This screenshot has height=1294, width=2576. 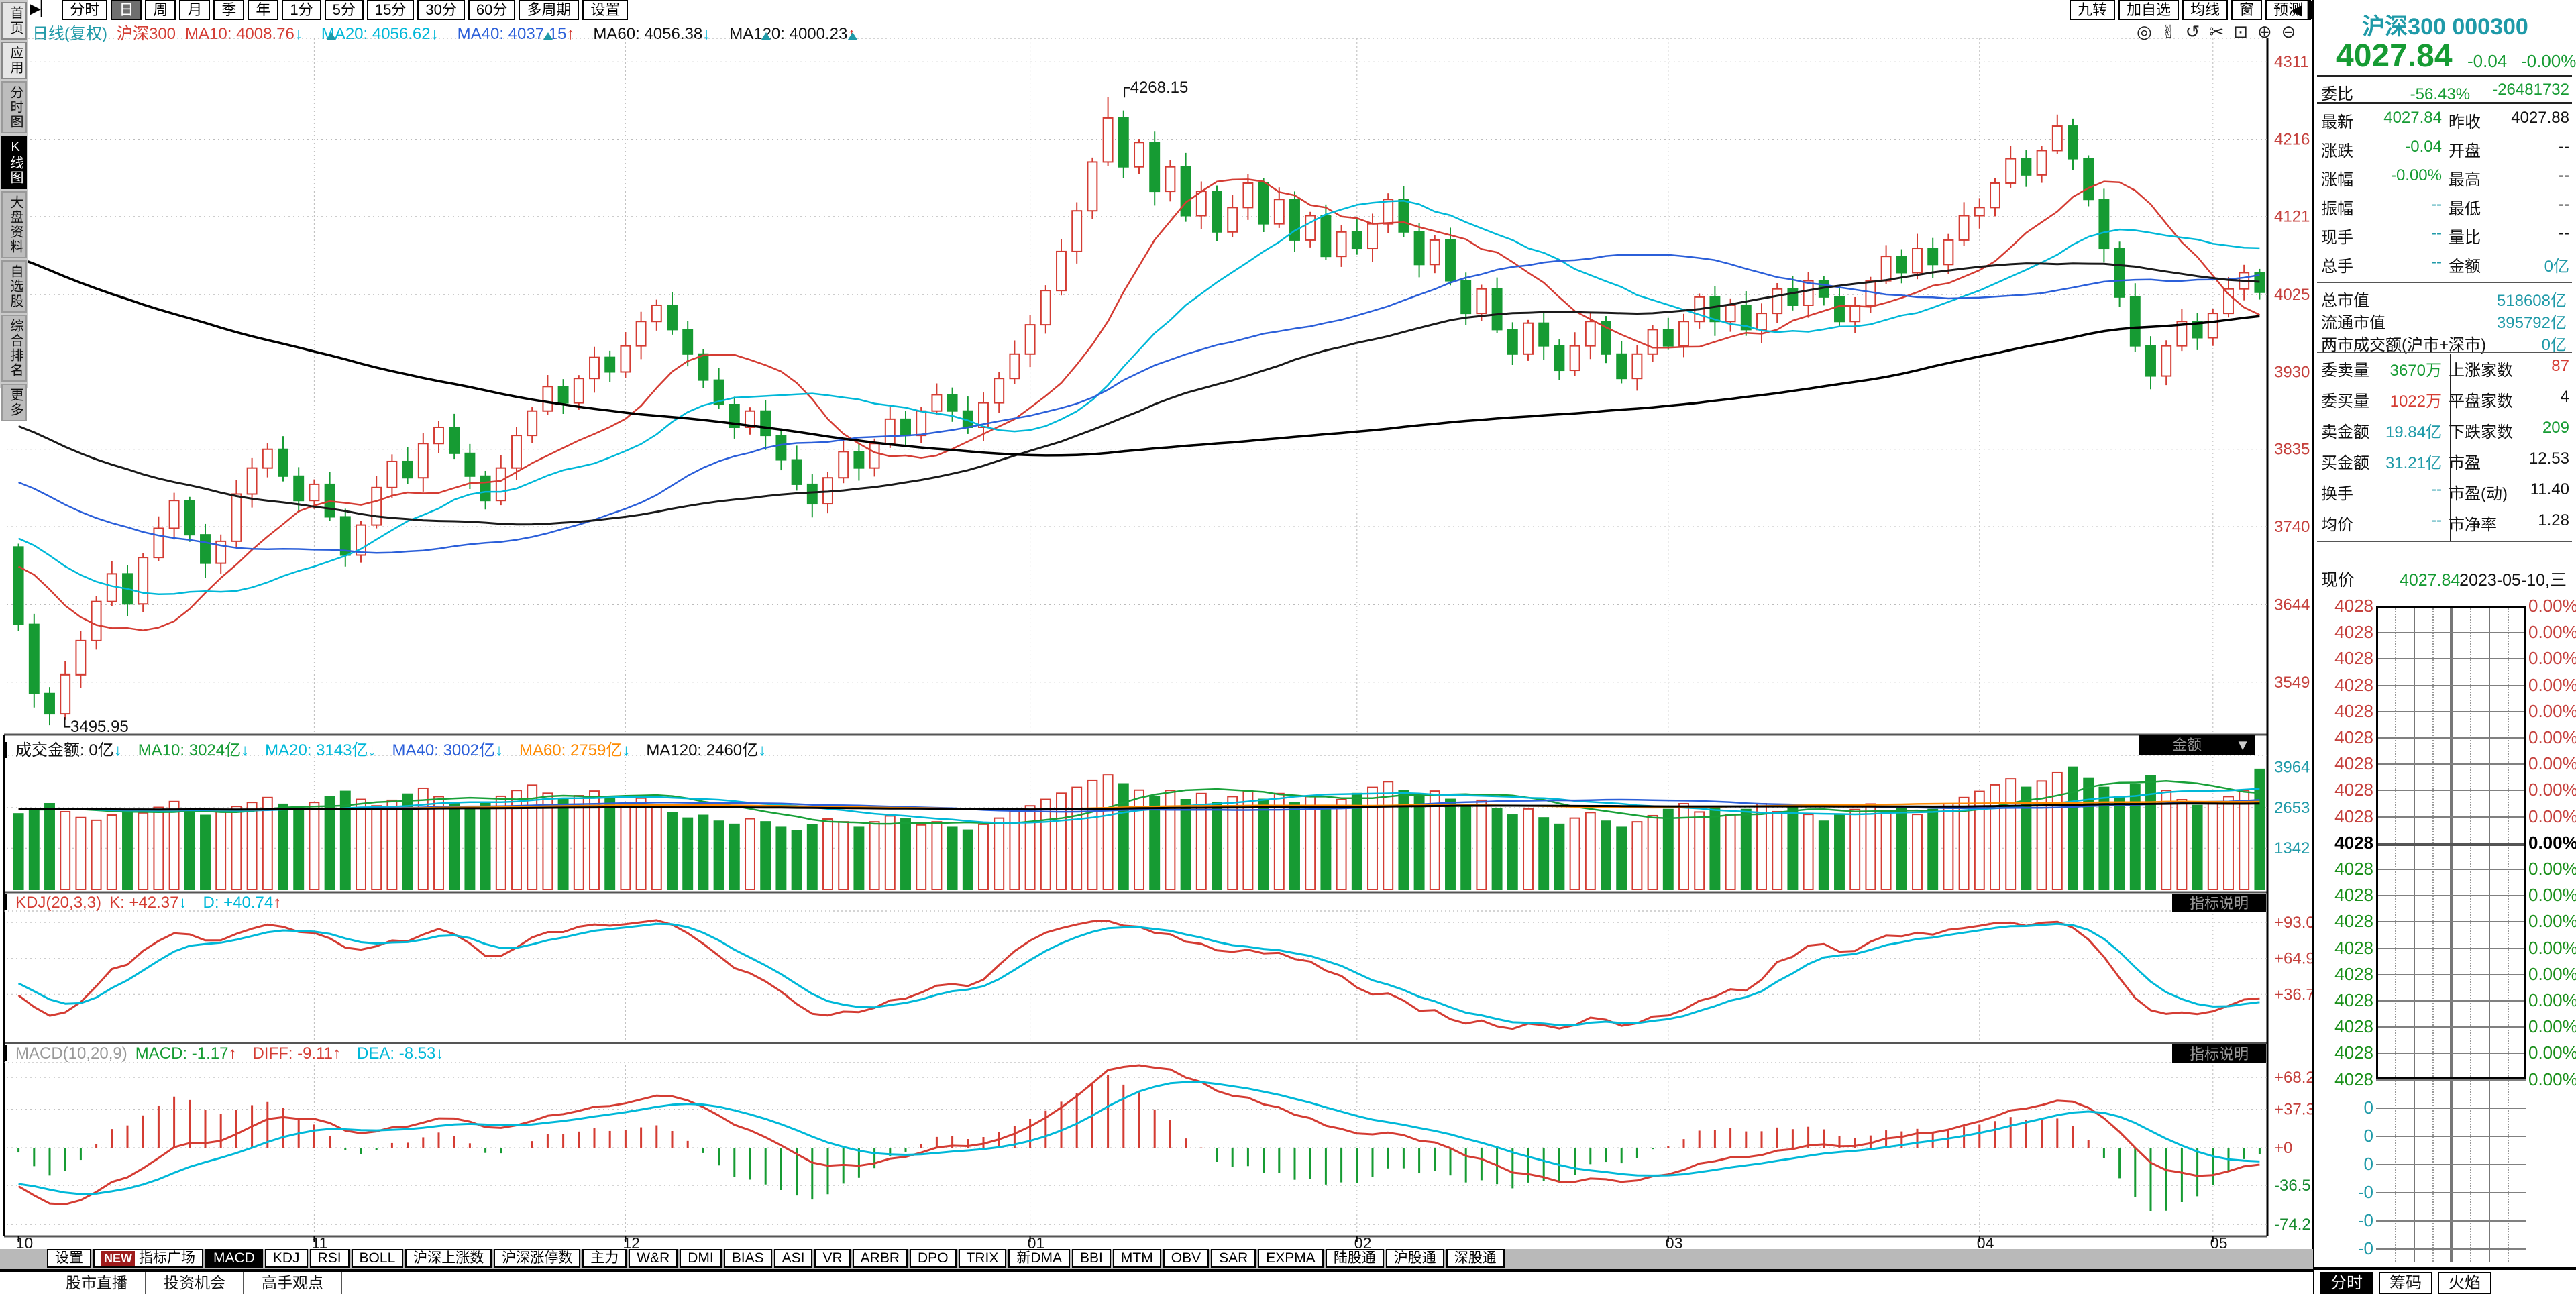 What do you see at coordinates (2293, 31) in the screenshot?
I see `zoom-out-icon: ⊖` at bounding box center [2293, 31].